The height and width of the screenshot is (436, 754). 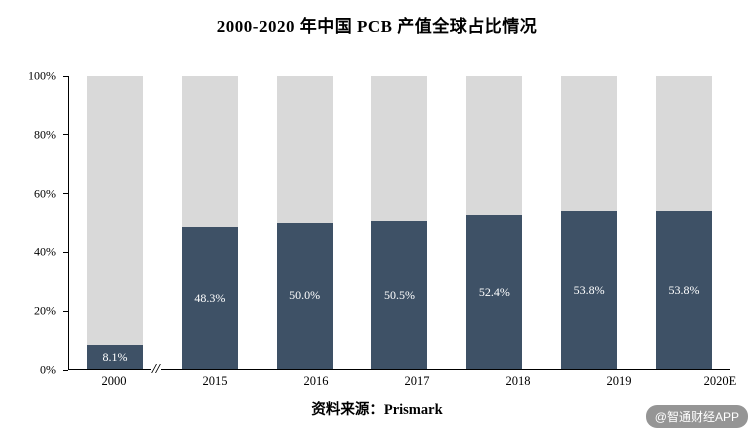 What do you see at coordinates (45, 134) in the screenshot?
I see `y-tick-label-80: 80%` at bounding box center [45, 134].